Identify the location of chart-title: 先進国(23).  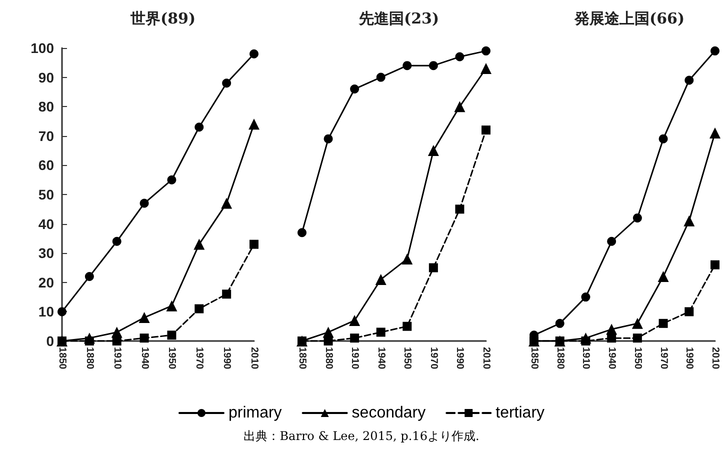
(399, 19).